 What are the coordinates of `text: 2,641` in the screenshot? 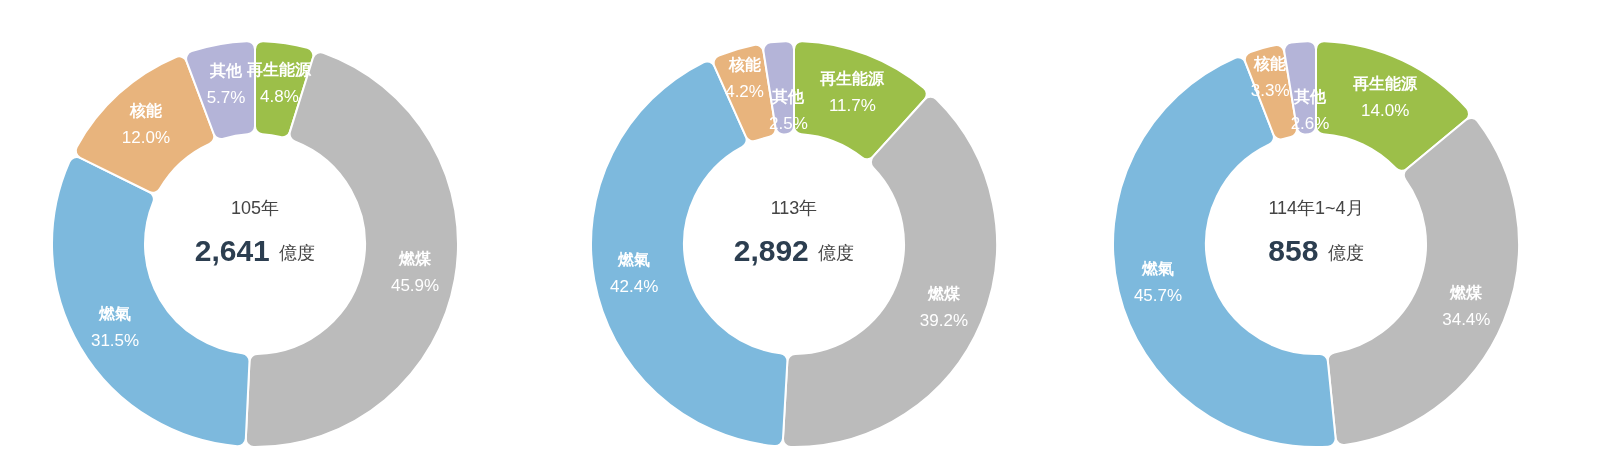 It's located at (232, 250).